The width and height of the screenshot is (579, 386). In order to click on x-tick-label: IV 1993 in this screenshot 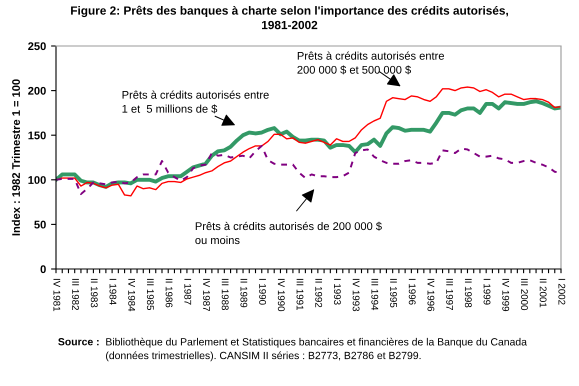, I will do `click(356, 295)`.